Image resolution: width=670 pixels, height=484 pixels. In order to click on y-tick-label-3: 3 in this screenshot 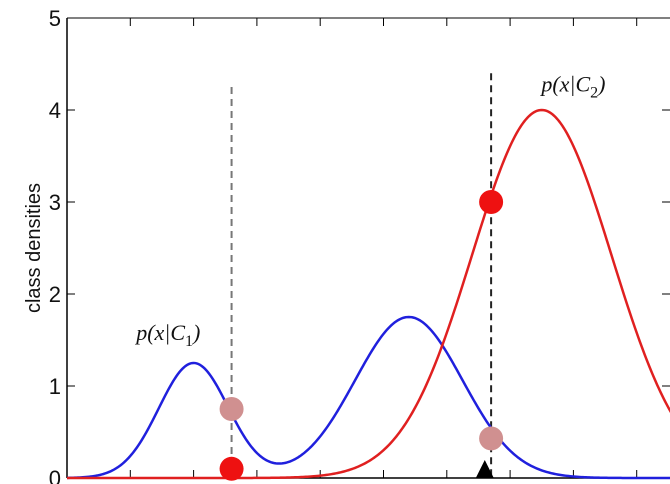, I will do `click(55, 202)`.